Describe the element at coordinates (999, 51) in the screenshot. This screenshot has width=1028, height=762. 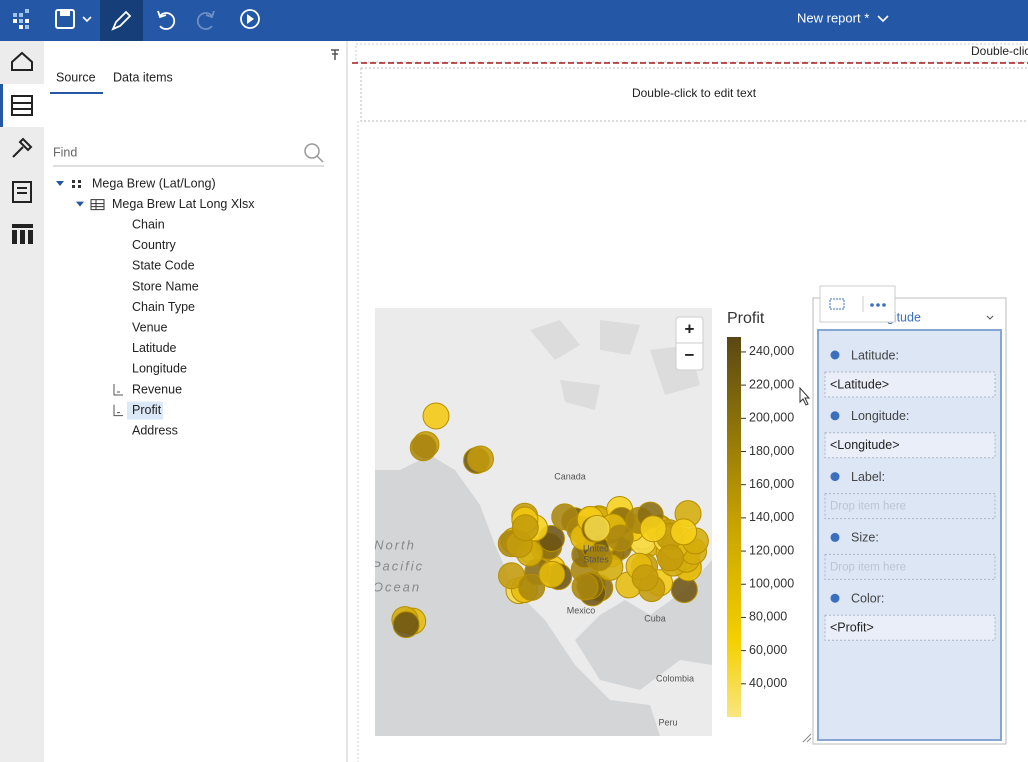
I see `page-header-text: Double-clic` at that location.